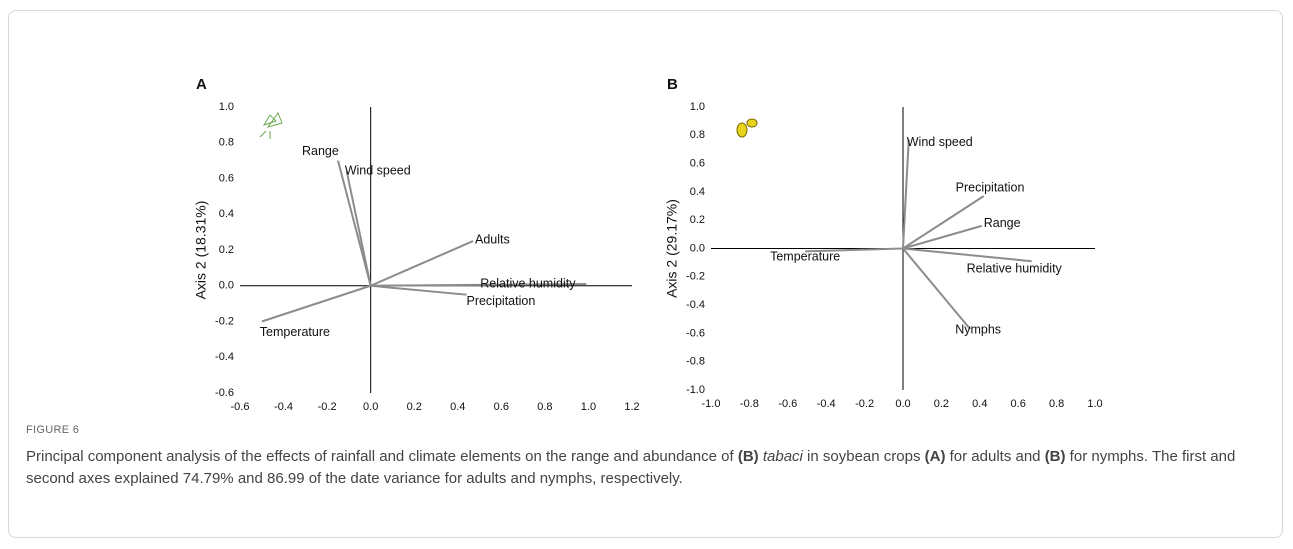  I want to click on adult-icon, so click(271, 125).